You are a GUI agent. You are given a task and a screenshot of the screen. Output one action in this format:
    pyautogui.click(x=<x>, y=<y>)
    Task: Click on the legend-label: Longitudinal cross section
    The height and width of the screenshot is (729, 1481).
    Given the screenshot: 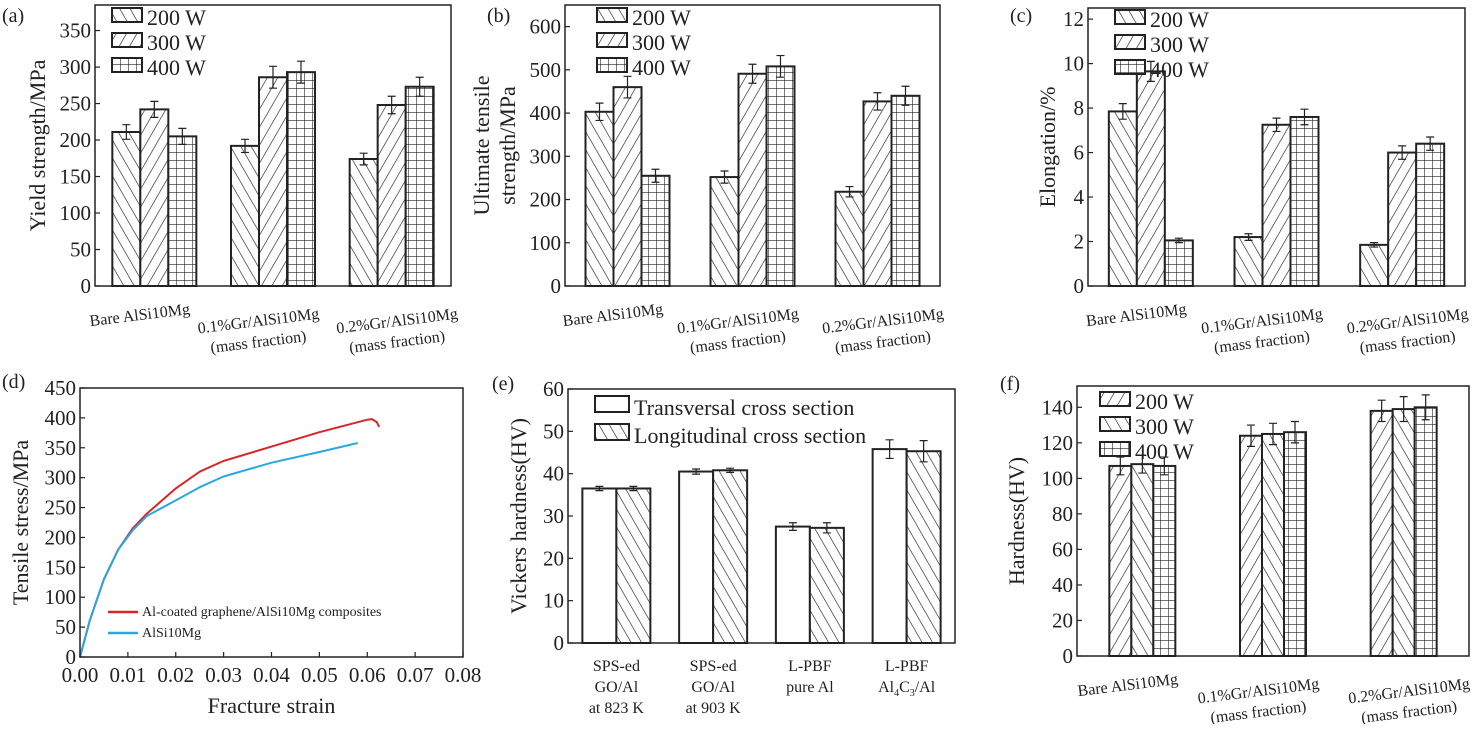 What is the action you would take?
    pyautogui.click(x=750, y=435)
    